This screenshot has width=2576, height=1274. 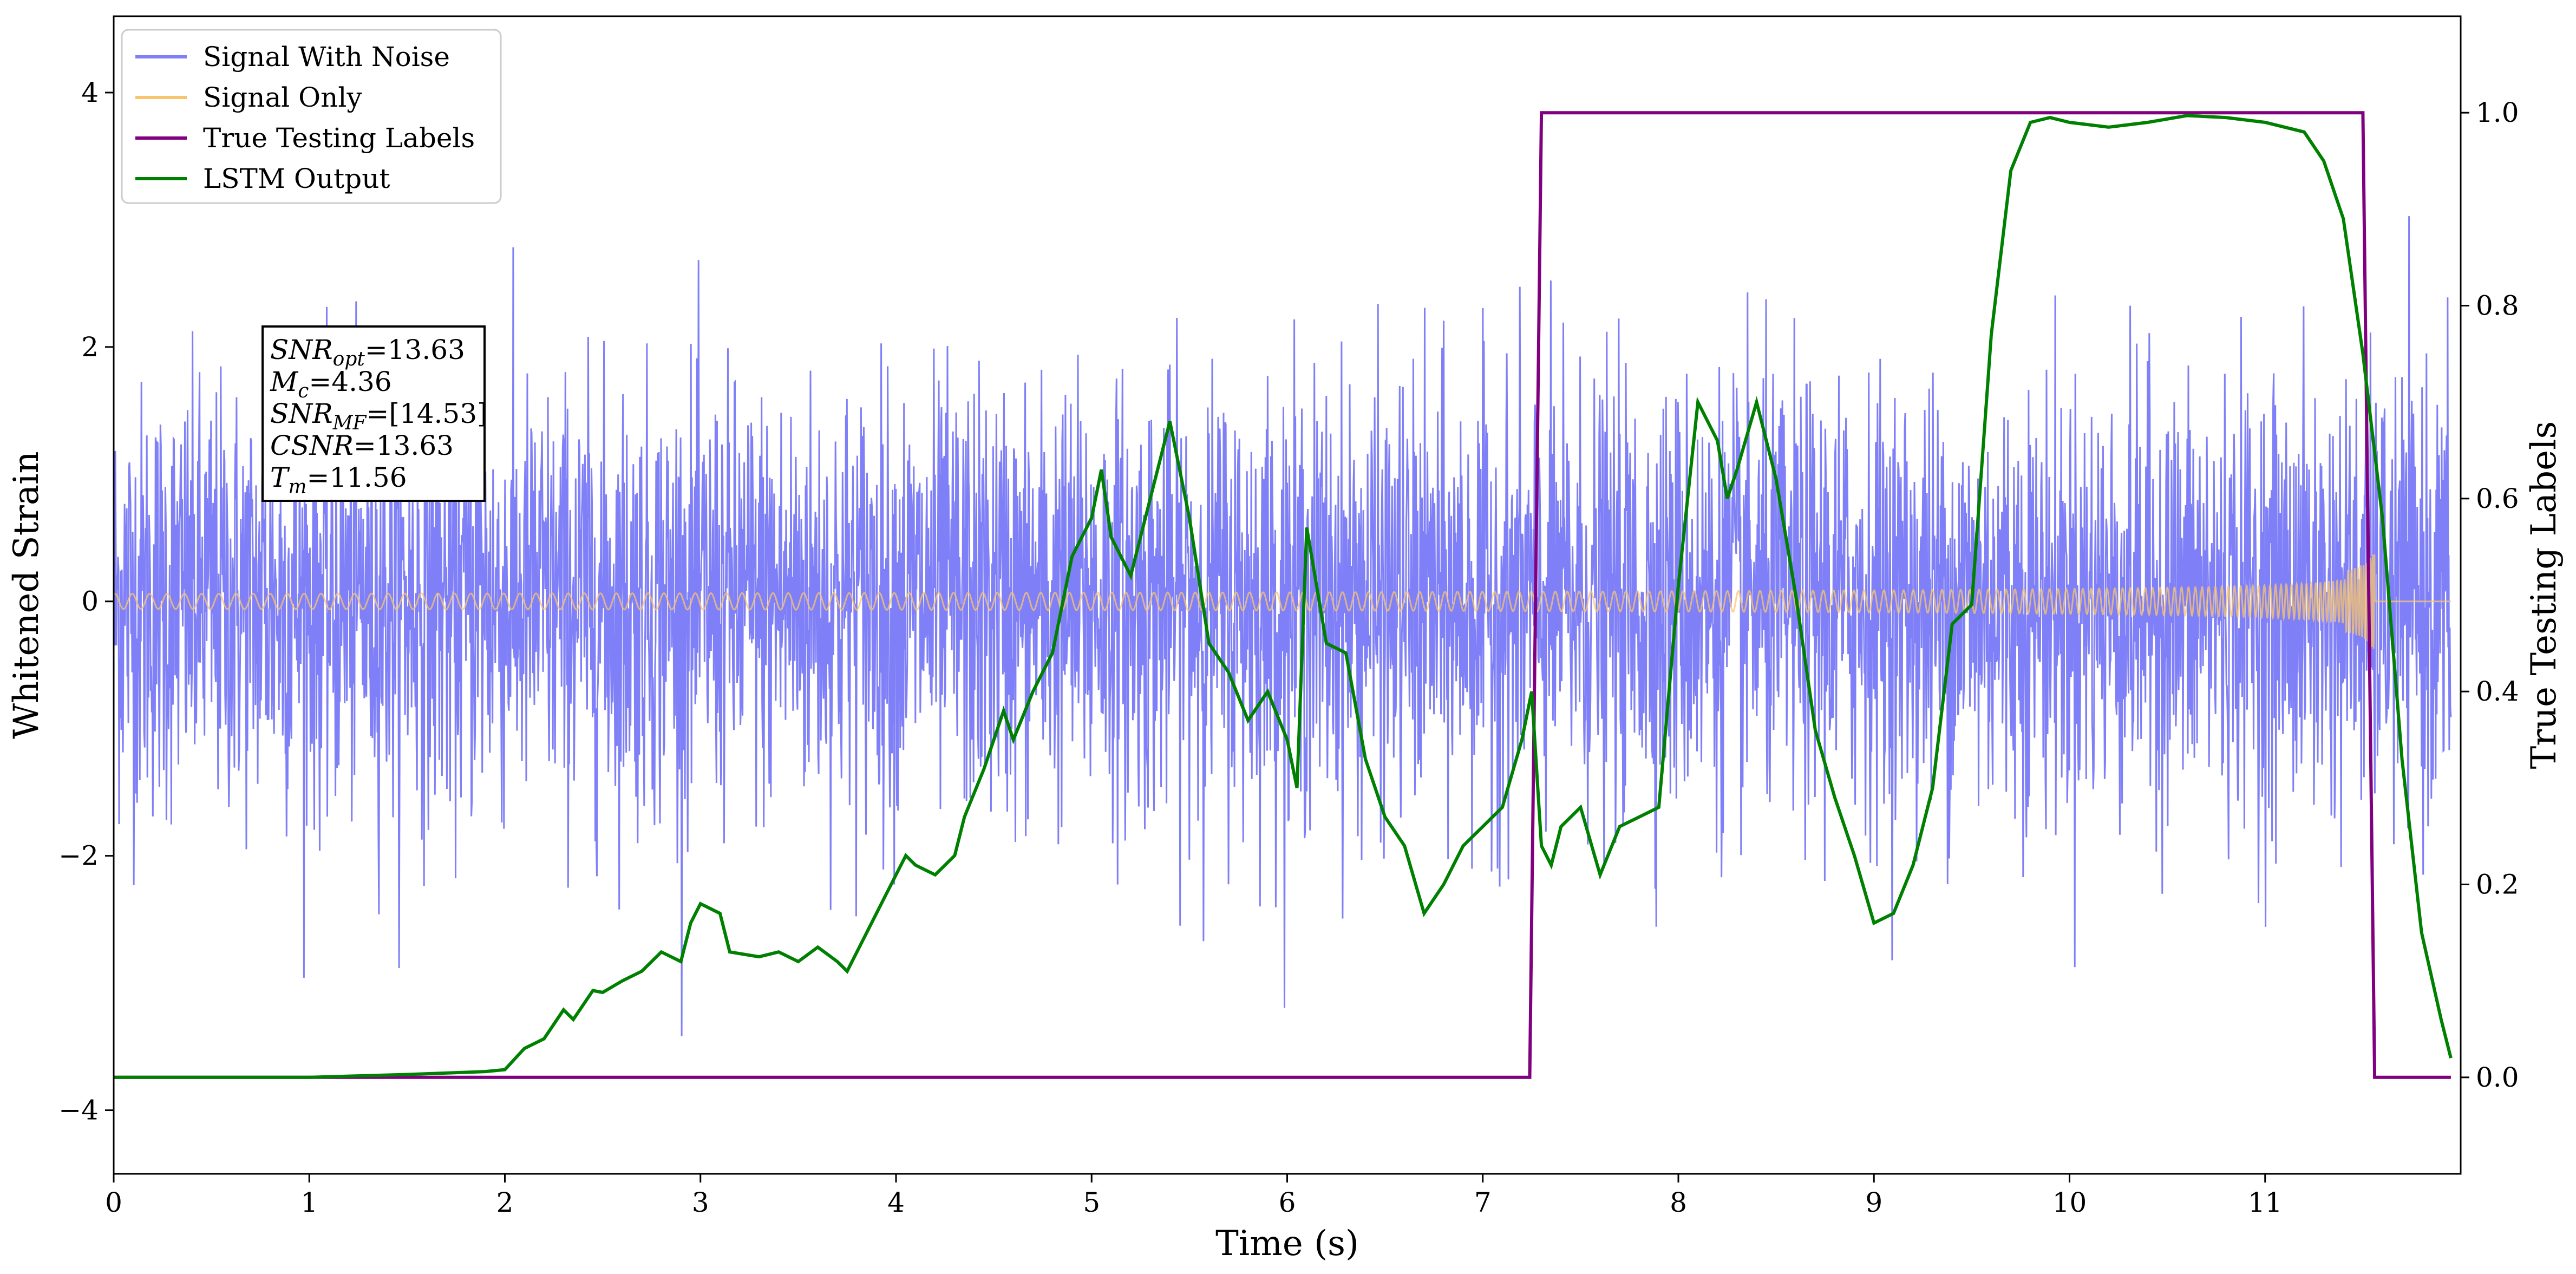 What do you see at coordinates (283, 97) in the screenshot?
I see `legend-label: Signal Only` at bounding box center [283, 97].